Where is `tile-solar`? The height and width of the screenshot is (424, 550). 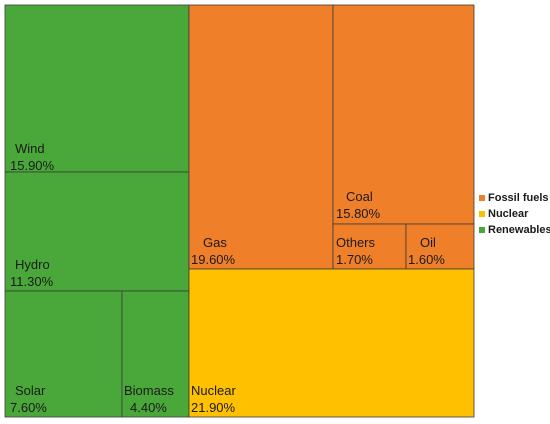 tile-solar is located at coordinates (63, 354).